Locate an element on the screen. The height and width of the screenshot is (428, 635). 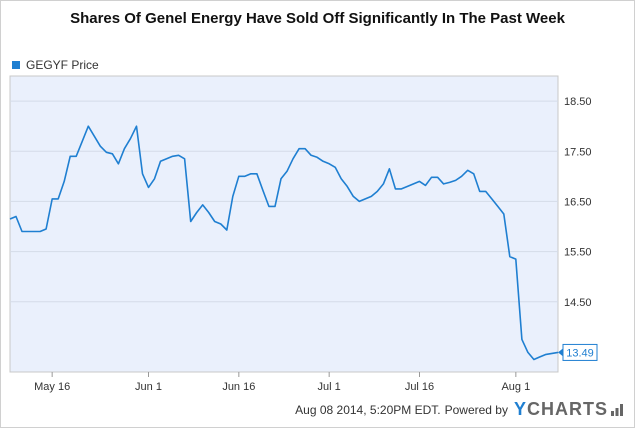
ycharts-logo-text: CHARTS is located at coordinates (567, 409).